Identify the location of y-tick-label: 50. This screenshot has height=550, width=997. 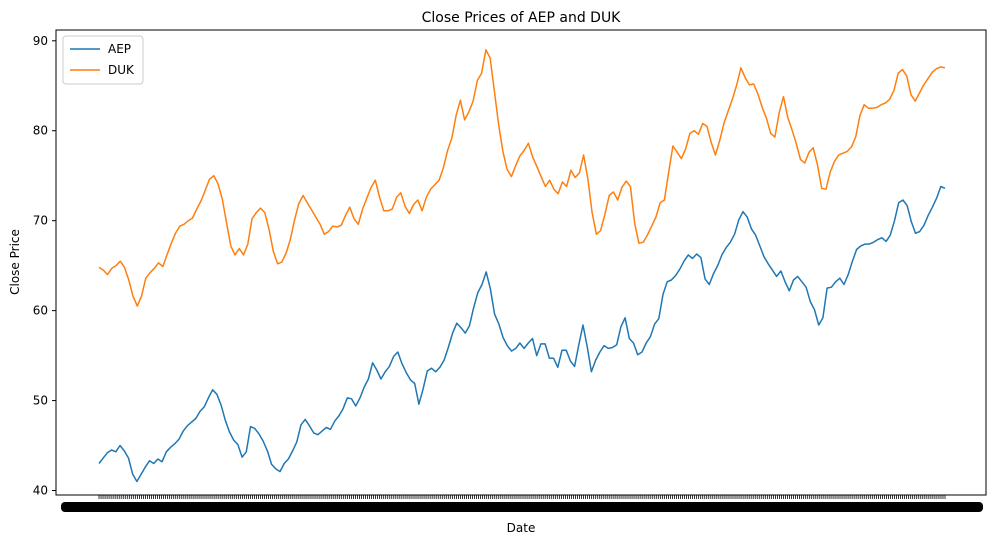
(40, 401).